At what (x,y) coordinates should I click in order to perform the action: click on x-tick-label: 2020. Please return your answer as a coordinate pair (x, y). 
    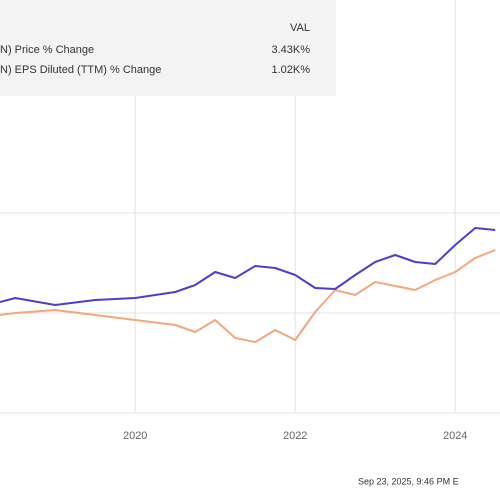
    Looking at the image, I should click on (135, 436).